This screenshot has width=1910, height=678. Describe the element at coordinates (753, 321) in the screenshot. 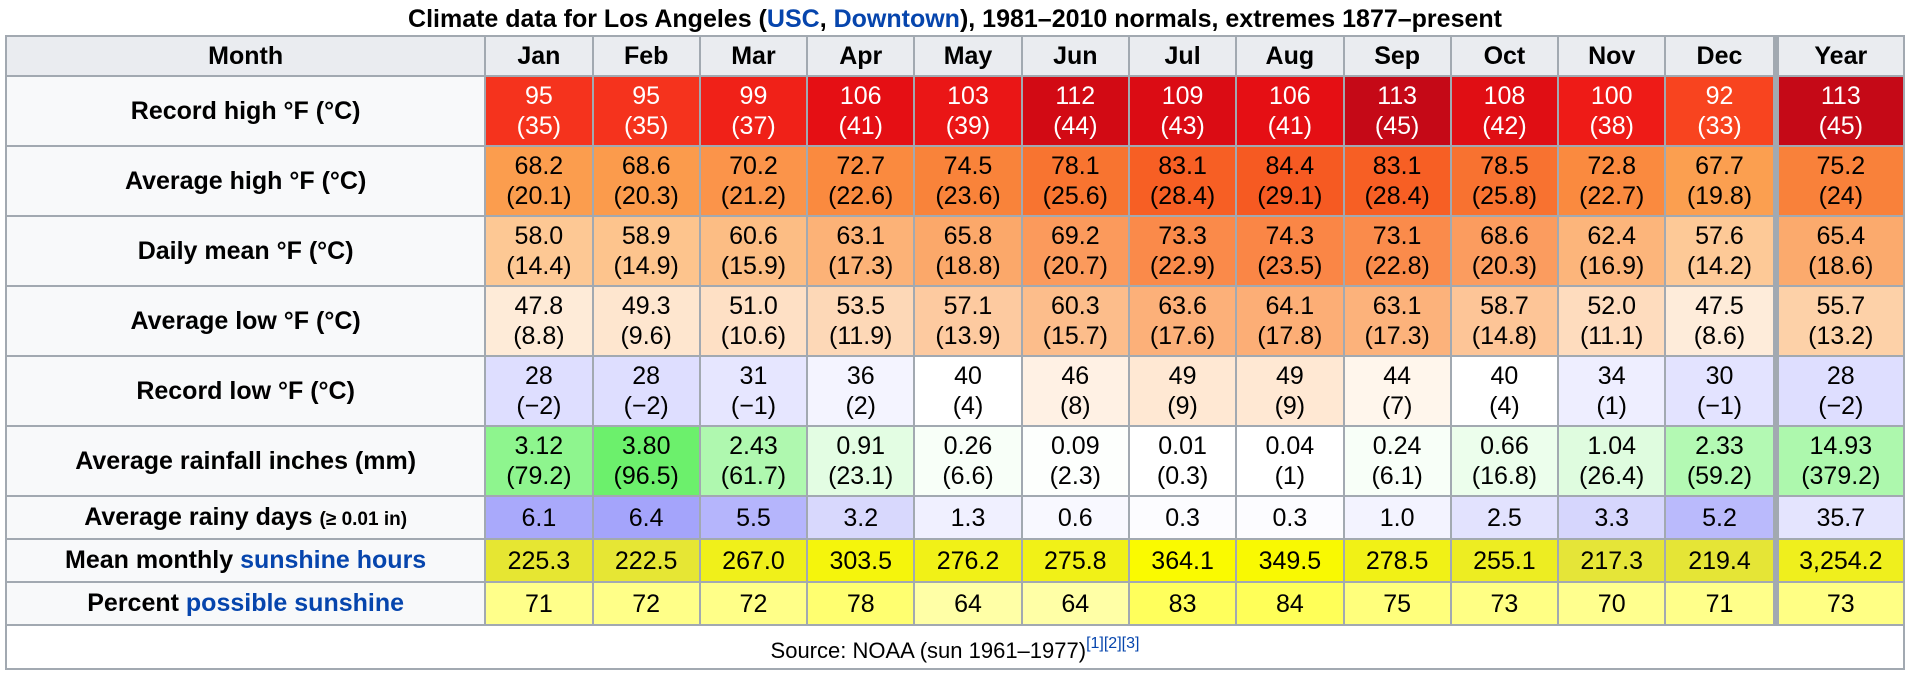

I see `data-cell: 51.0 (10.6)` at that location.